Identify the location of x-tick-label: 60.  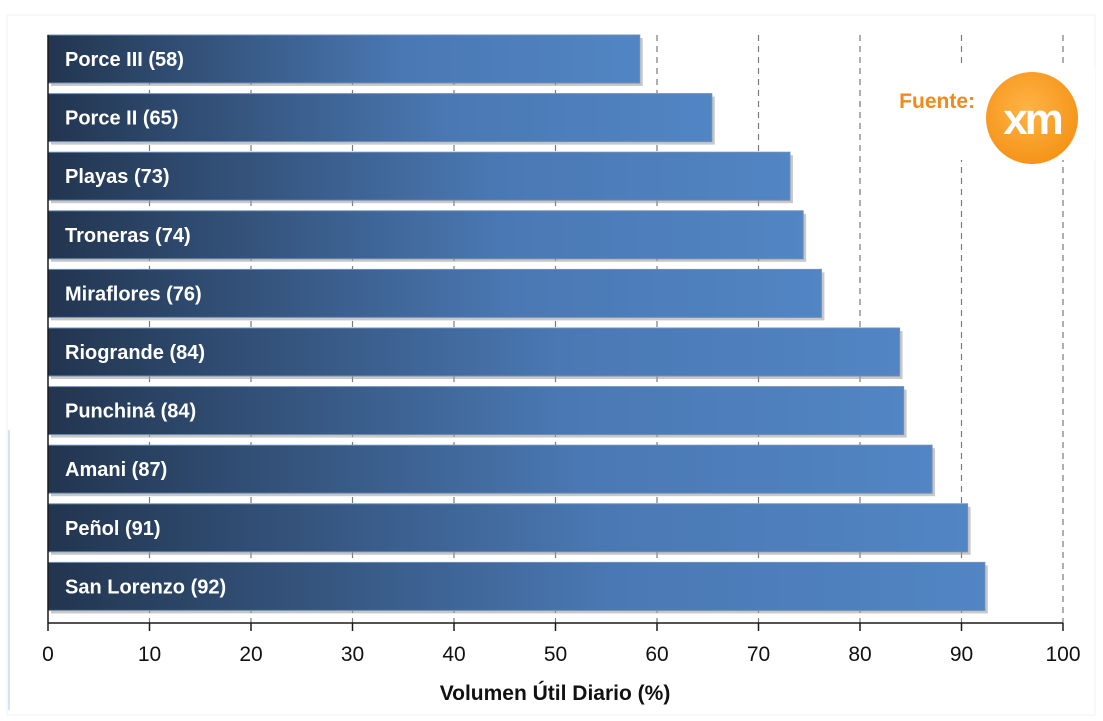
(656, 654).